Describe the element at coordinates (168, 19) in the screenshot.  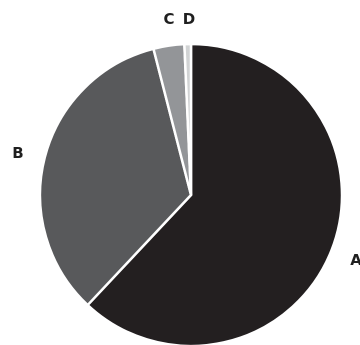
I see `pie-label-c: C` at that location.